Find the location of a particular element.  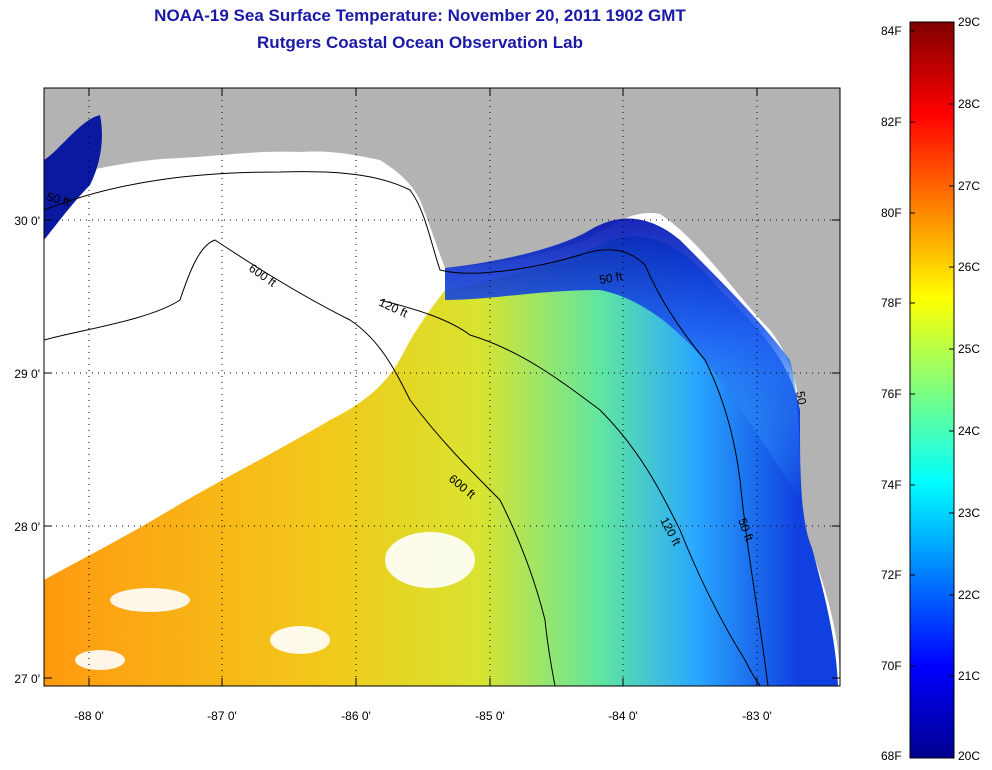

colorbar-c-label: 25C is located at coordinates (969, 349).